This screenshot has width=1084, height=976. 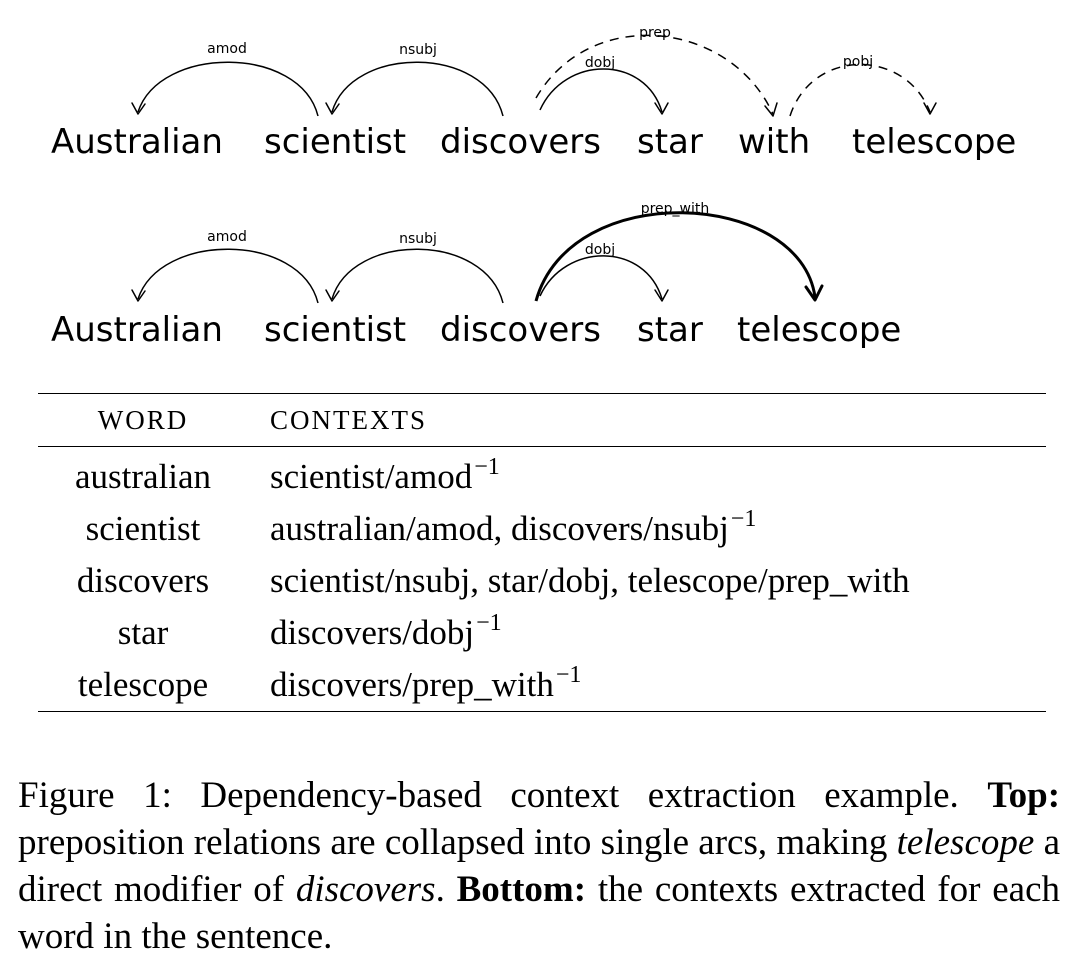 I want to click on arc-label-amod-top: amod, so click(x=227, y=49).